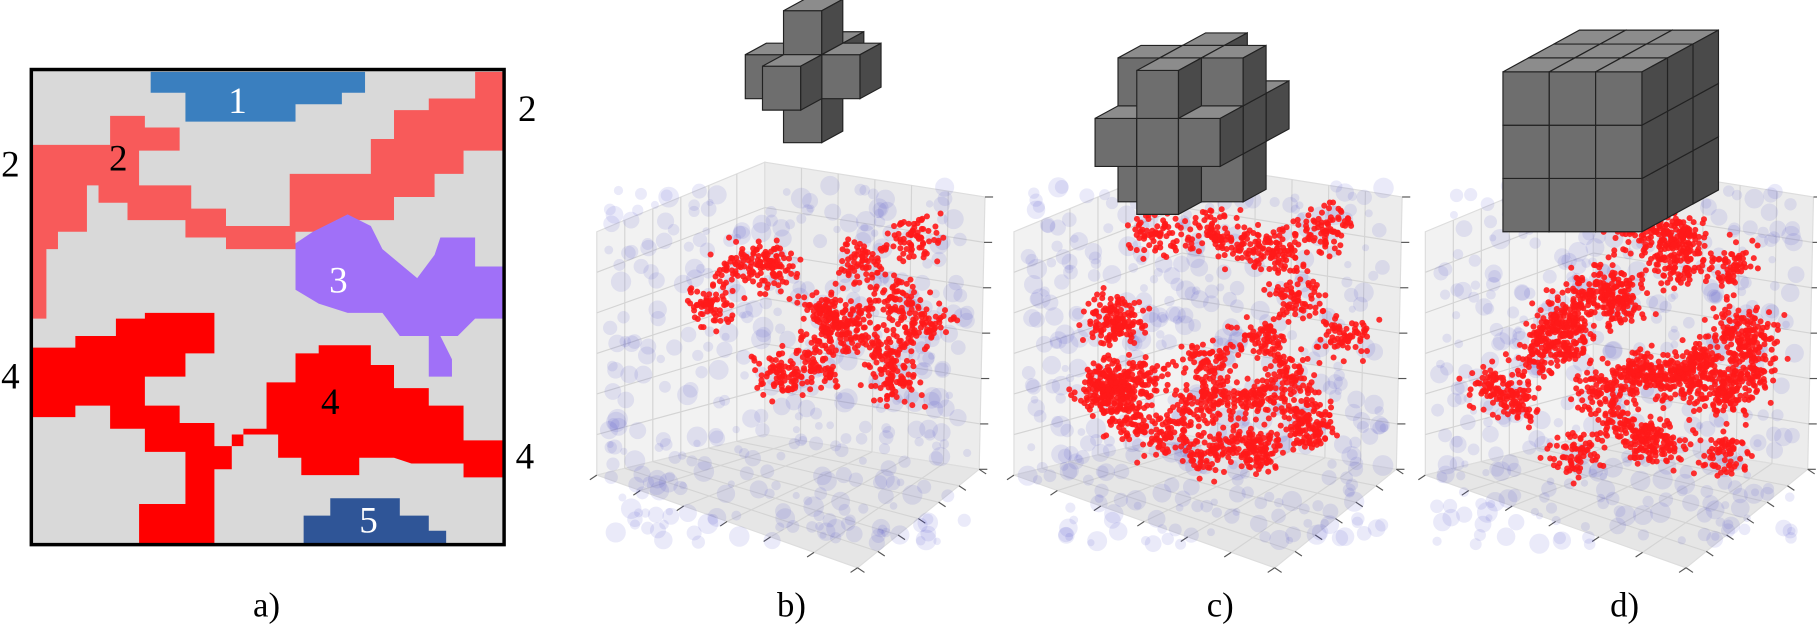 Image resolution: width=1817 pixels, height=635 pixels. I want to click on caption: a), so click(266, 604).